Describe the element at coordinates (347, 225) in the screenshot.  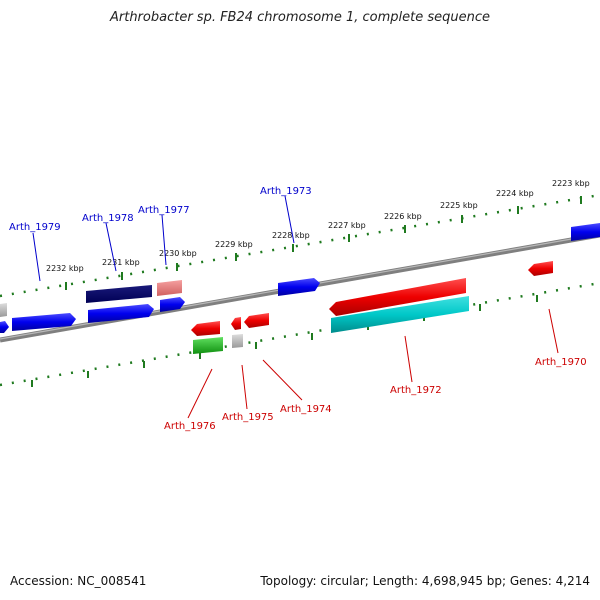
I see `scale-label-2227: 2227 kbp` at that location.